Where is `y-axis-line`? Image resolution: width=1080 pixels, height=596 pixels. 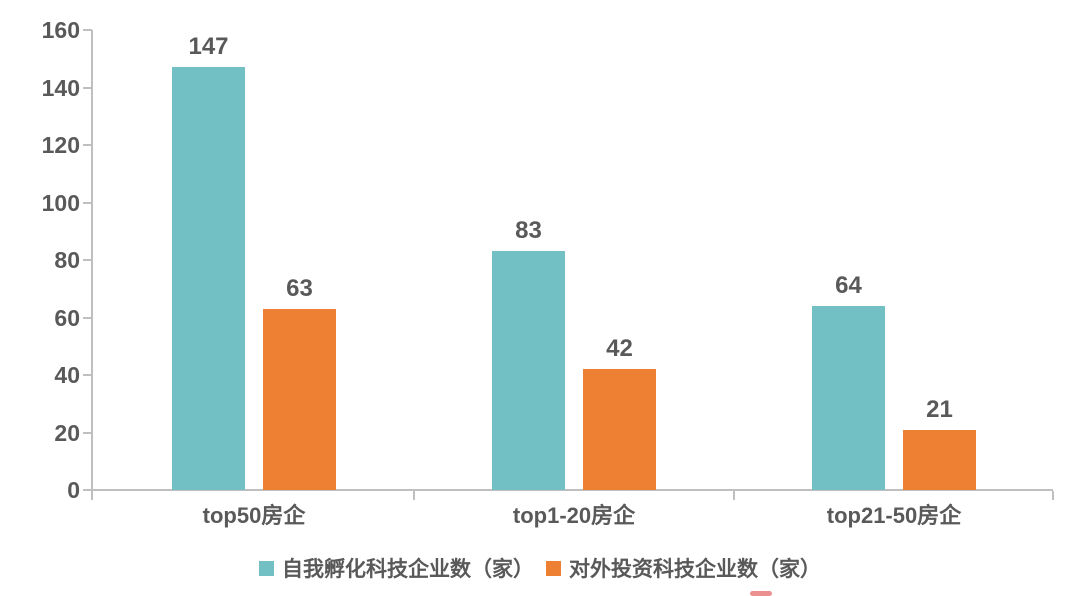
y-axis-line is located at coordinates (92, 265).